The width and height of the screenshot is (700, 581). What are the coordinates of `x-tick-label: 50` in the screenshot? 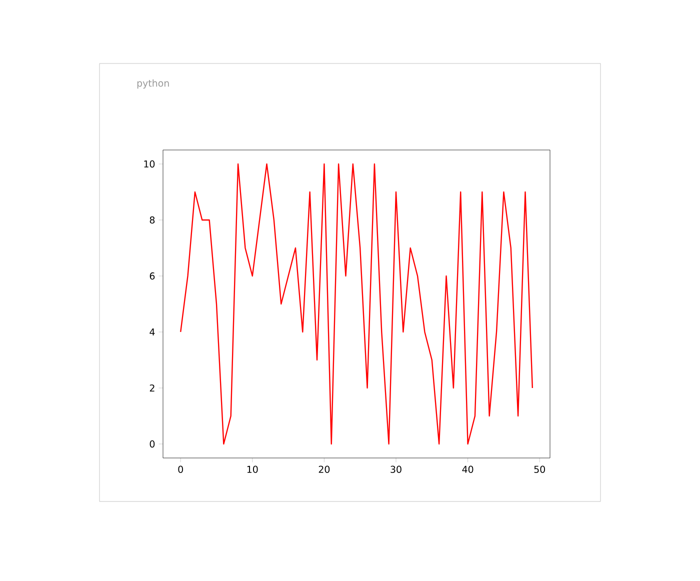 It's located at (539, 469).